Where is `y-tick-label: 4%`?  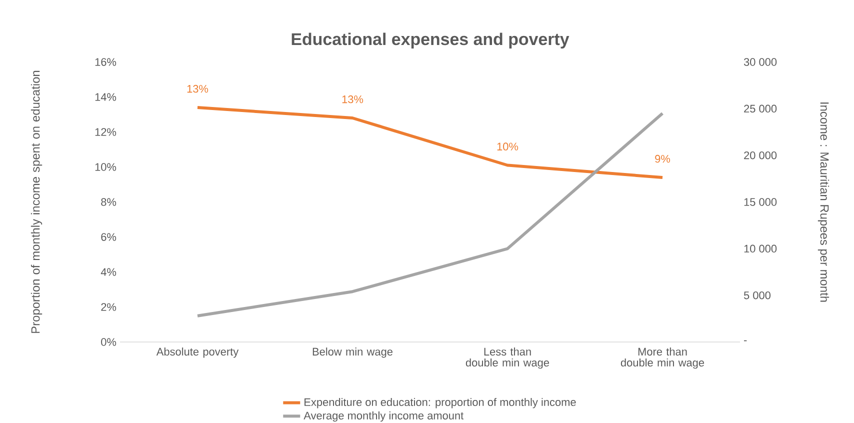
y-tick-label: 4% is located at coordinates (108, 272).